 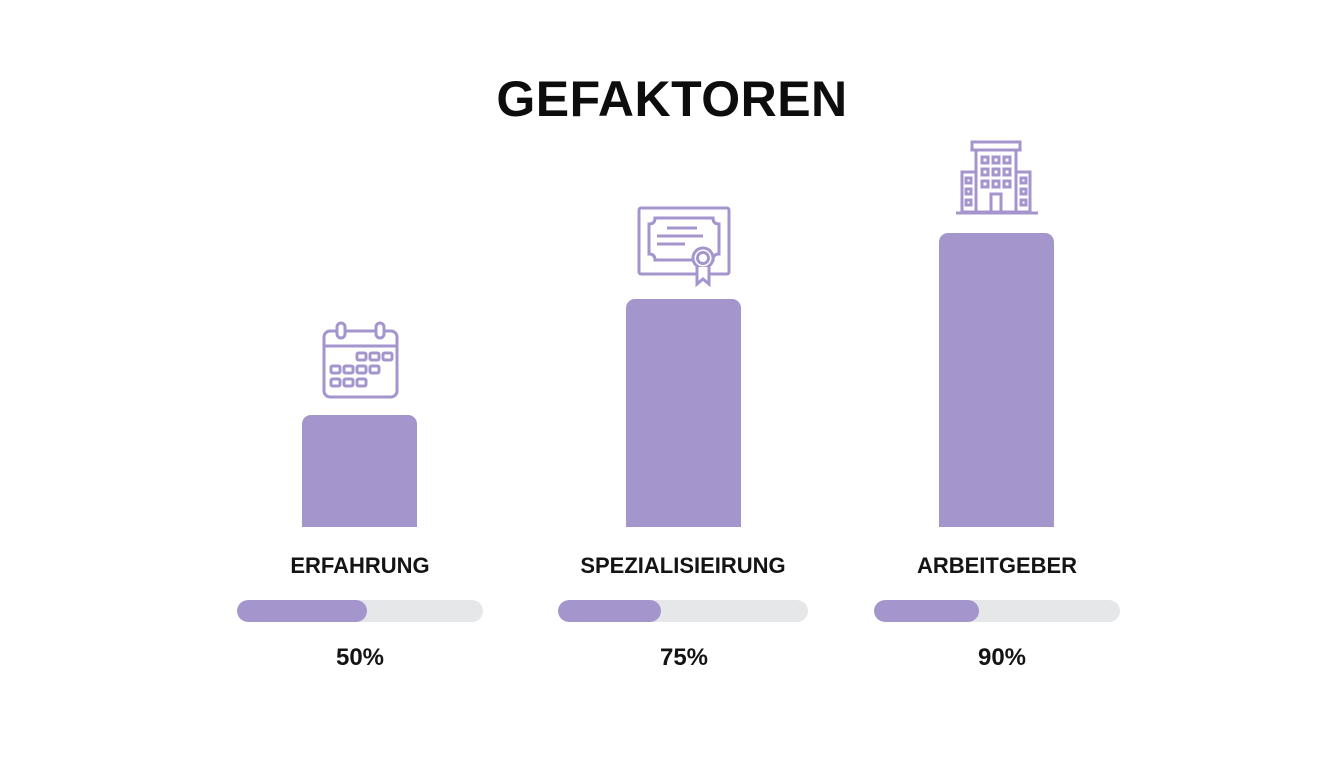 What do you see at coordinates (997, 177) in the screenshot?
I see `building-icon` at bounding box center [997, 177].